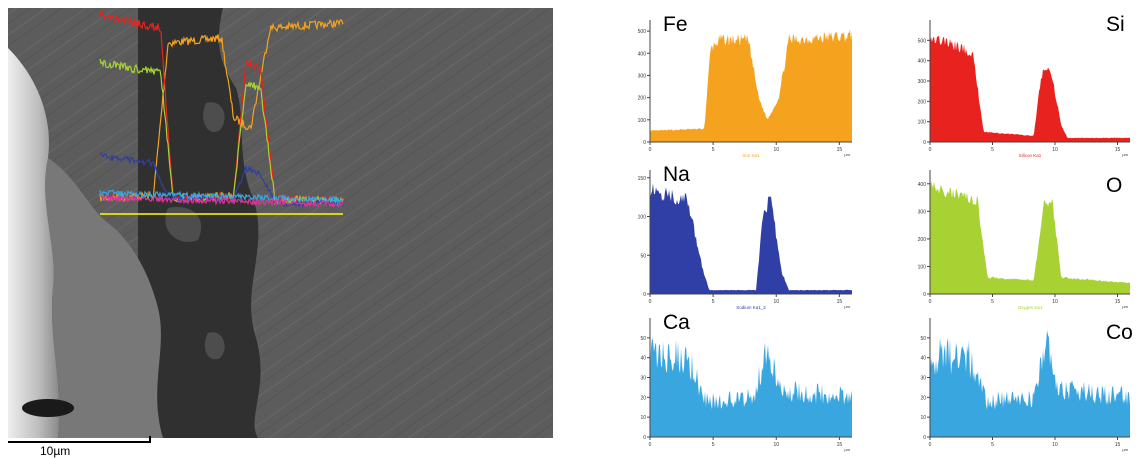 The width and height of the screenshot is (1136, 458). I want to click on sem-mid-layer, so click(104, 298).